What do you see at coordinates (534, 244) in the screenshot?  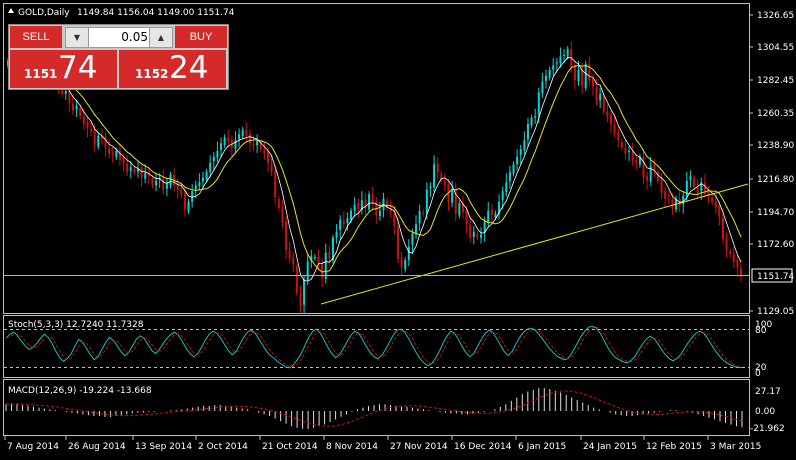 I see `trendline` at bounding box center [534, 244].